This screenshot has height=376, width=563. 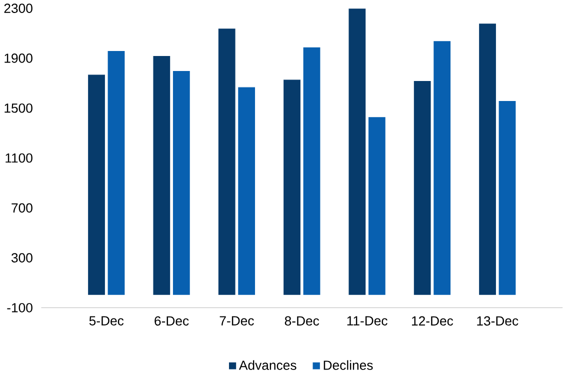 I want to click on x-tick-label: 11-Dec, so click(x=367, y=321).